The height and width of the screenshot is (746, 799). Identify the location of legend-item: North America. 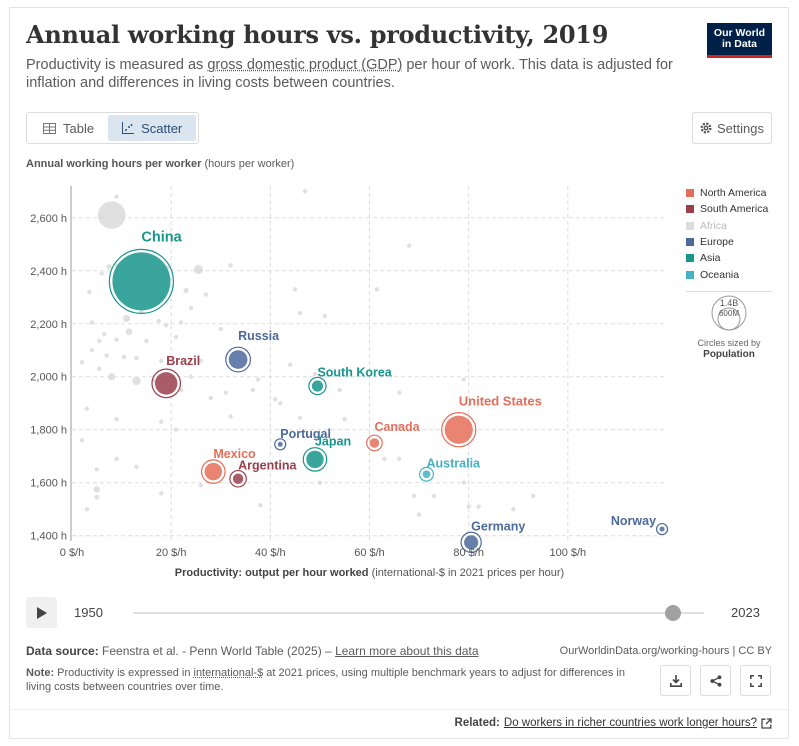
(727, 193).